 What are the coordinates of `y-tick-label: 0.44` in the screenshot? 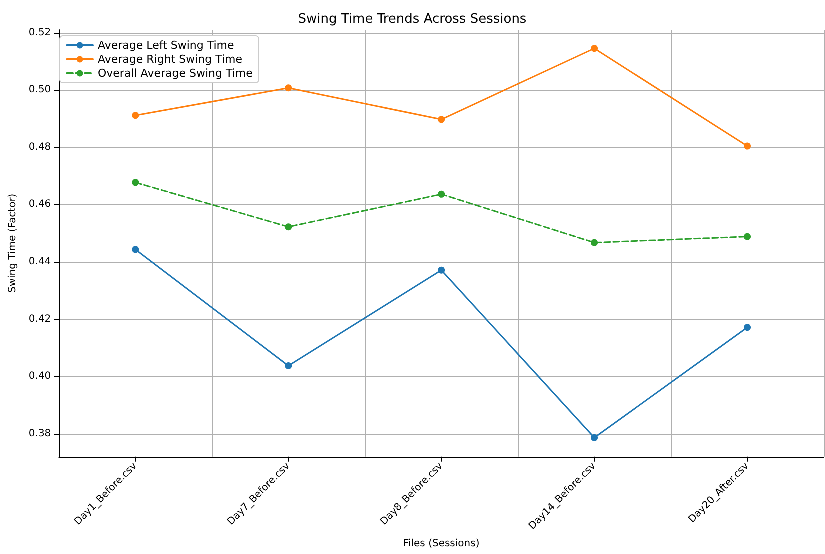 It's located at (40, 262).